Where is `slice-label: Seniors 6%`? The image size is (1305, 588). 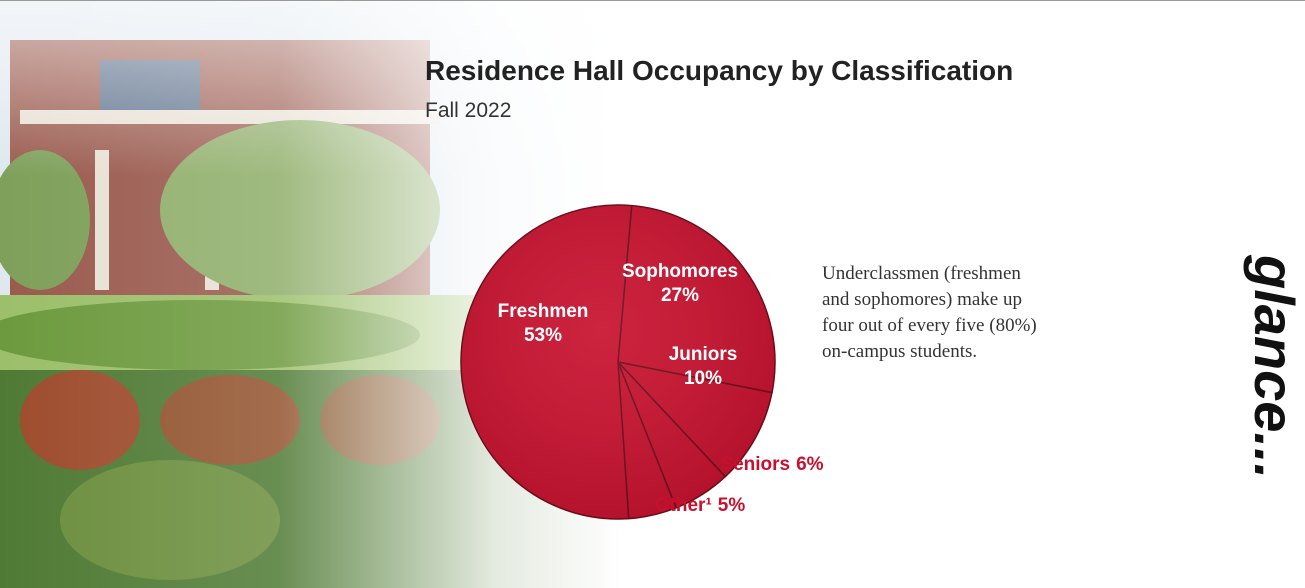
slice-label: Seniors 6% is located at coordinates (771, 464).